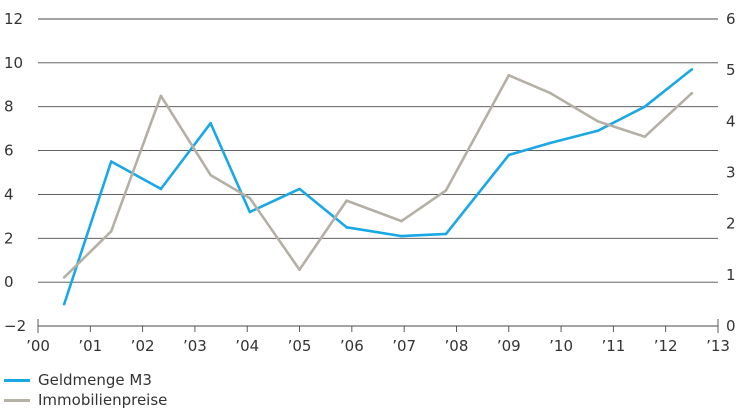 The image size is (740, 420). Describe the element at coordinates (731, 173) in the screenshot. I see `y-right-tick-label: 3` at that location.